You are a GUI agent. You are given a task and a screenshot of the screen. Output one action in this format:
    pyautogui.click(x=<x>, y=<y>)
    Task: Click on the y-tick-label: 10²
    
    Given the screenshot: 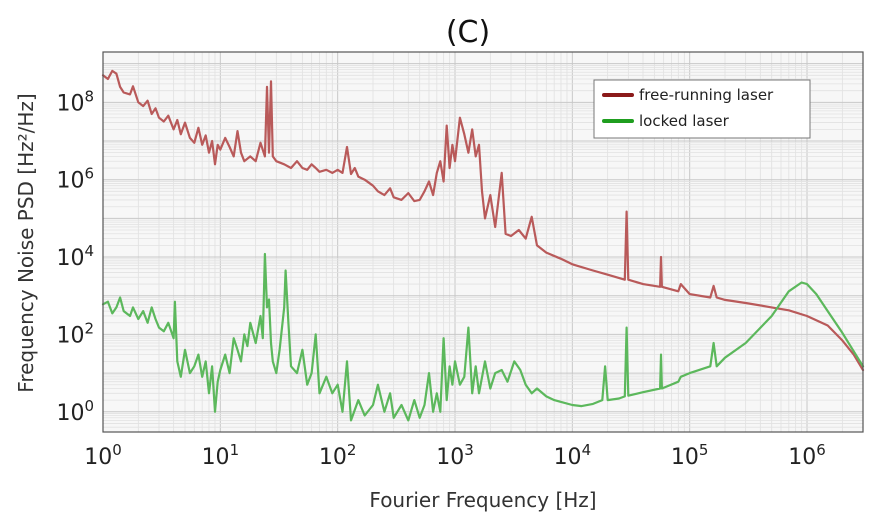 What is the action you would take?
    pyautogui.click(x=75, y=333)
    